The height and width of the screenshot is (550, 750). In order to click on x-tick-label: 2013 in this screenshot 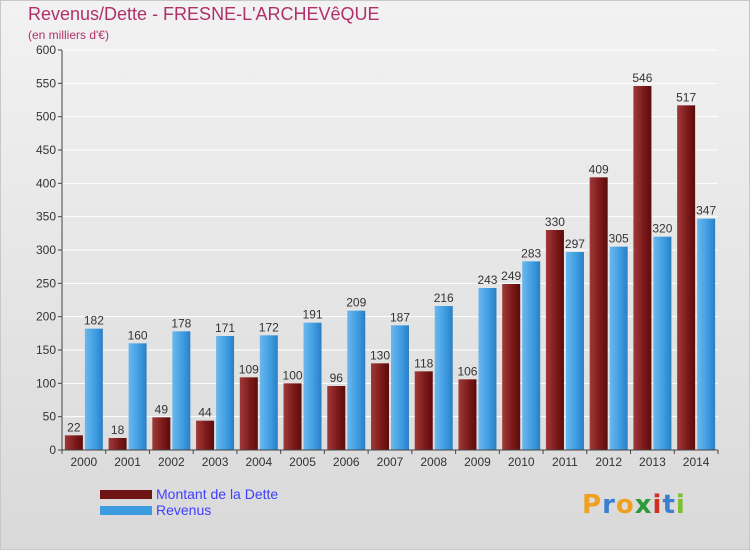, I will do `click(652, 462)`.